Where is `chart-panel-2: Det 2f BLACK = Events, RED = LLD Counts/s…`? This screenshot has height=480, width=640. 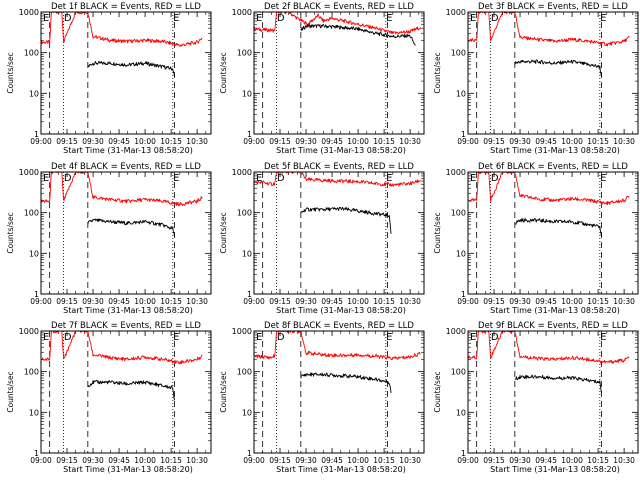
chart-panel-2: Det 2f BLACK = Events, RED = LLD Counts/s… is located at coordinates (322, 78).